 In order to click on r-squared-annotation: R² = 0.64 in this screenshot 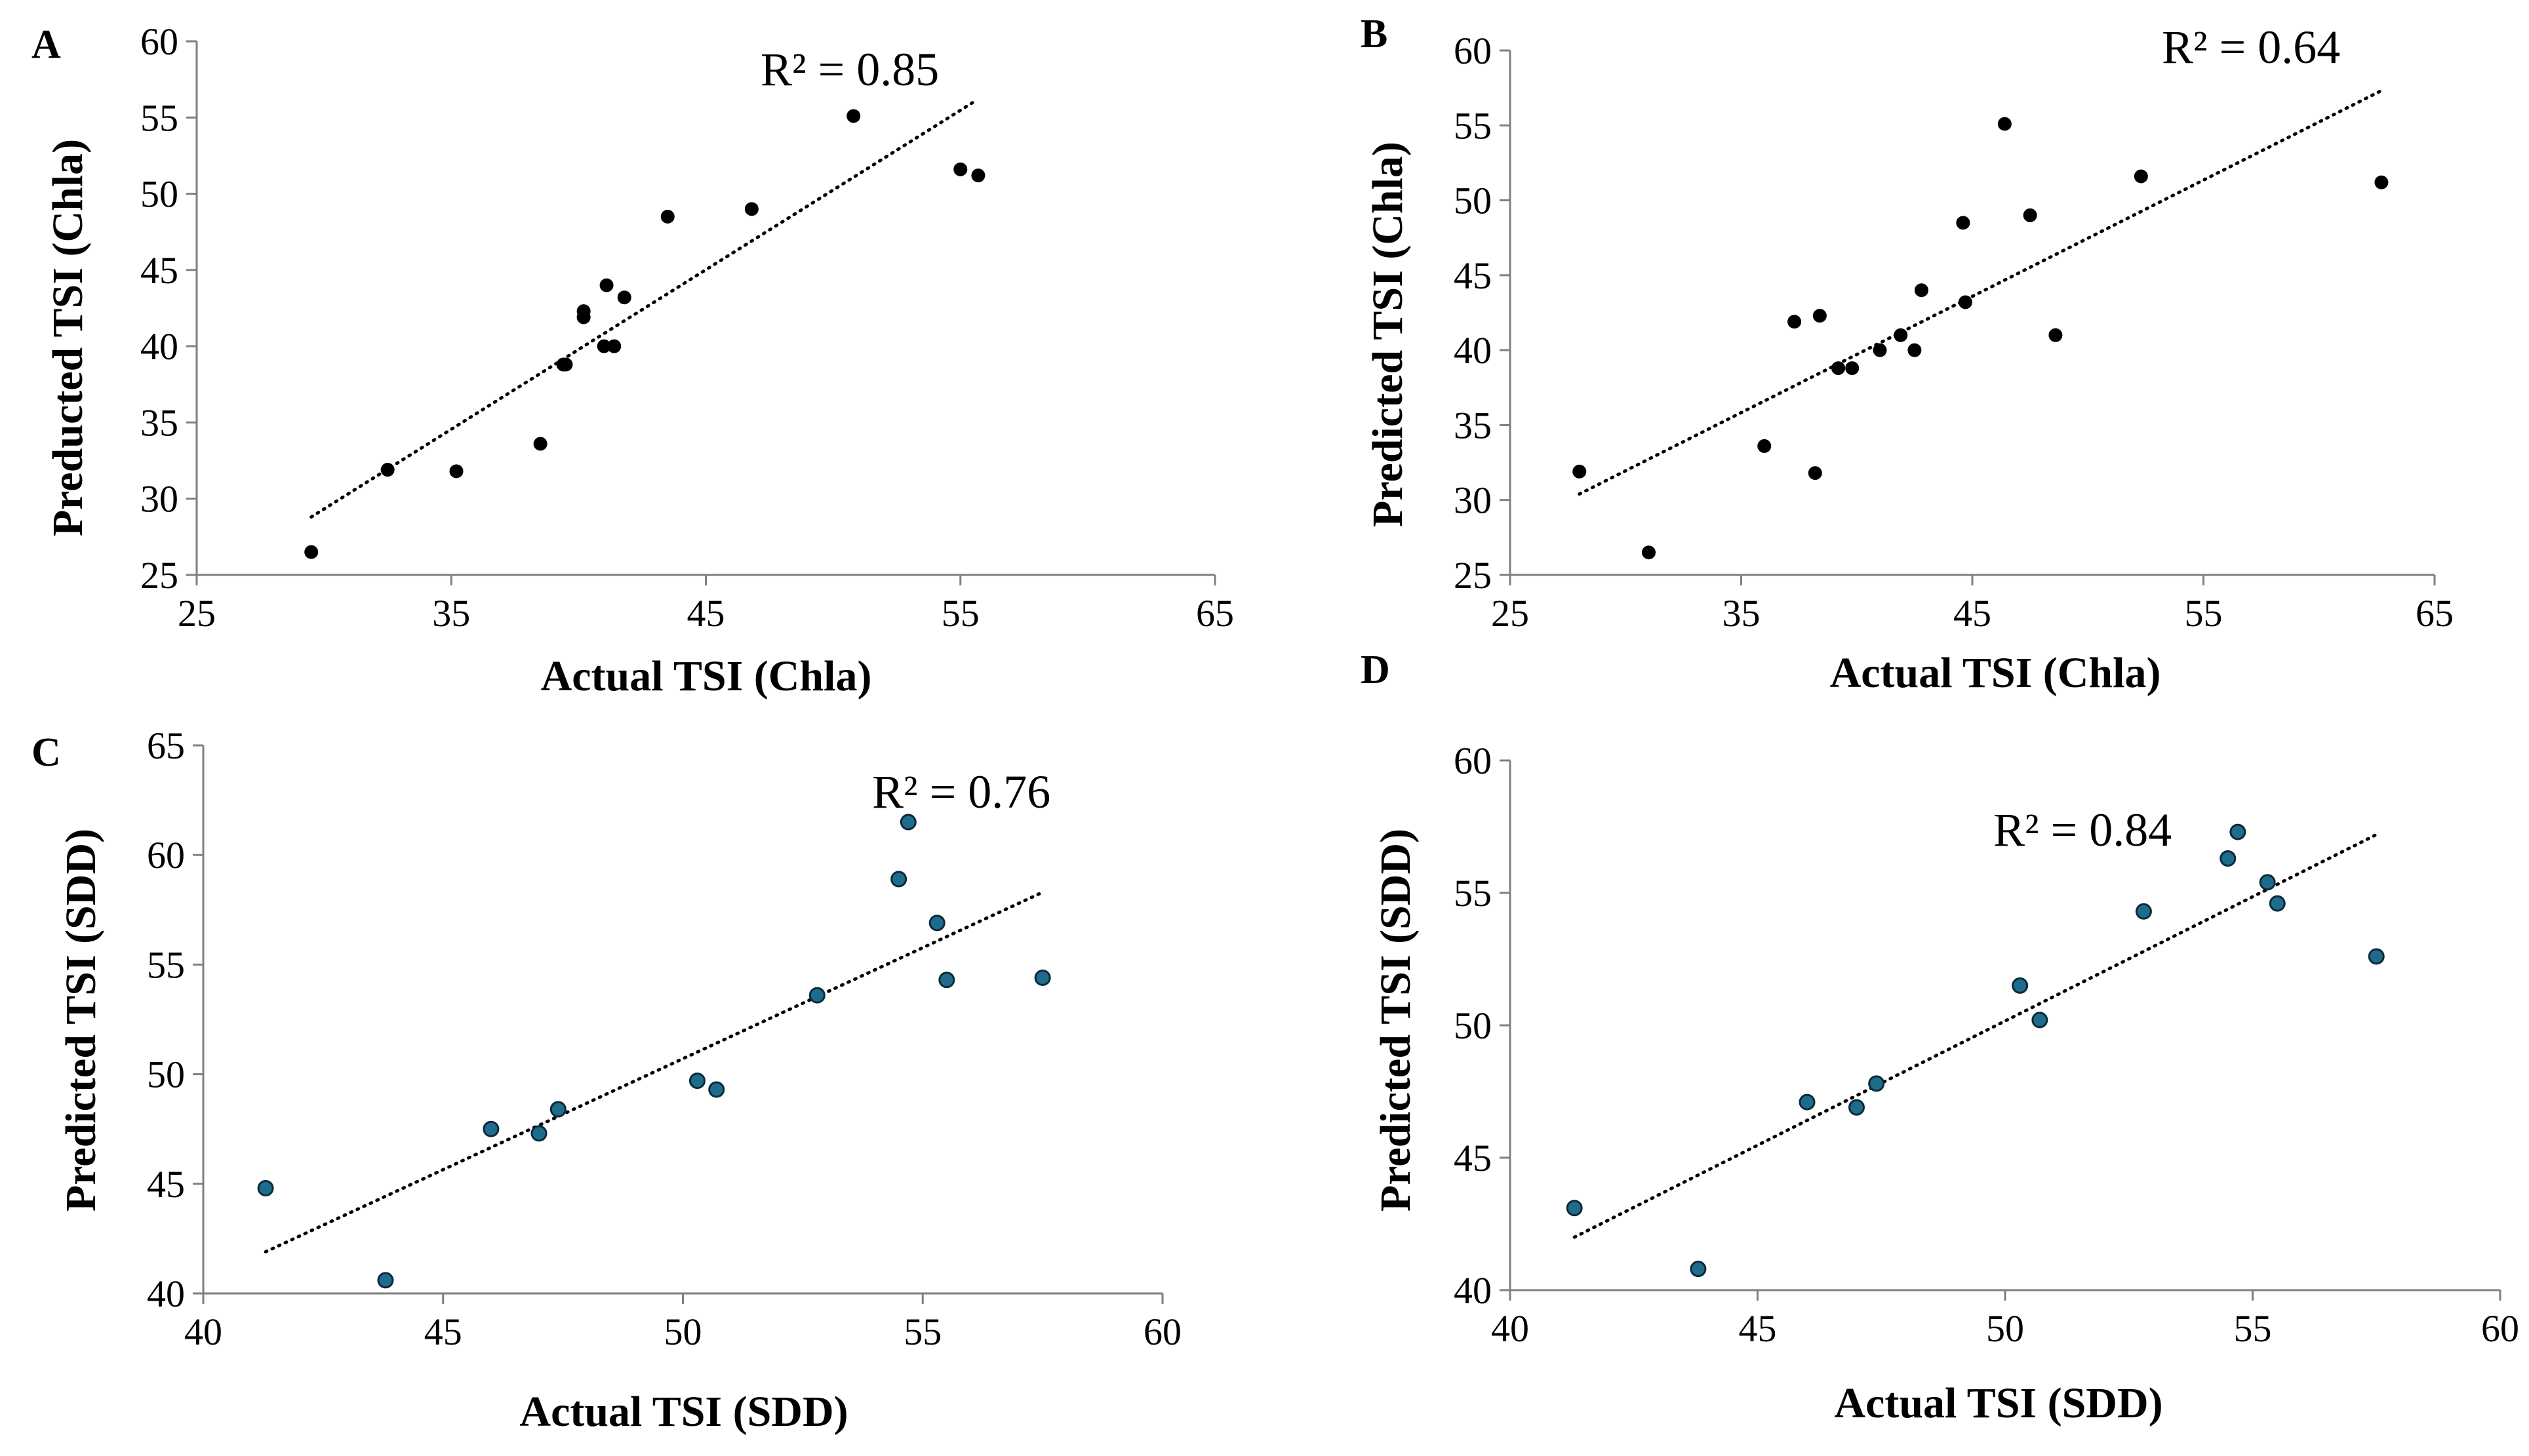, I will do `click(2251, 47)`.